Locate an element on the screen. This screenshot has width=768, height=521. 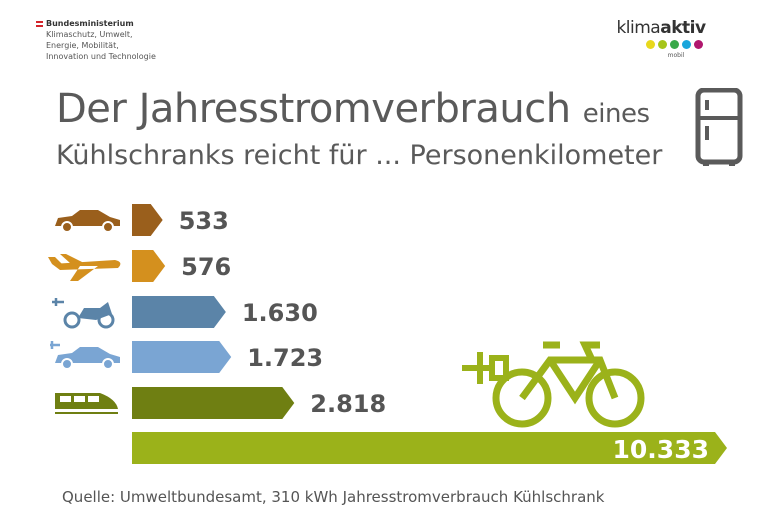
e-motorcycle-icon is located at coordinates (83, 313).